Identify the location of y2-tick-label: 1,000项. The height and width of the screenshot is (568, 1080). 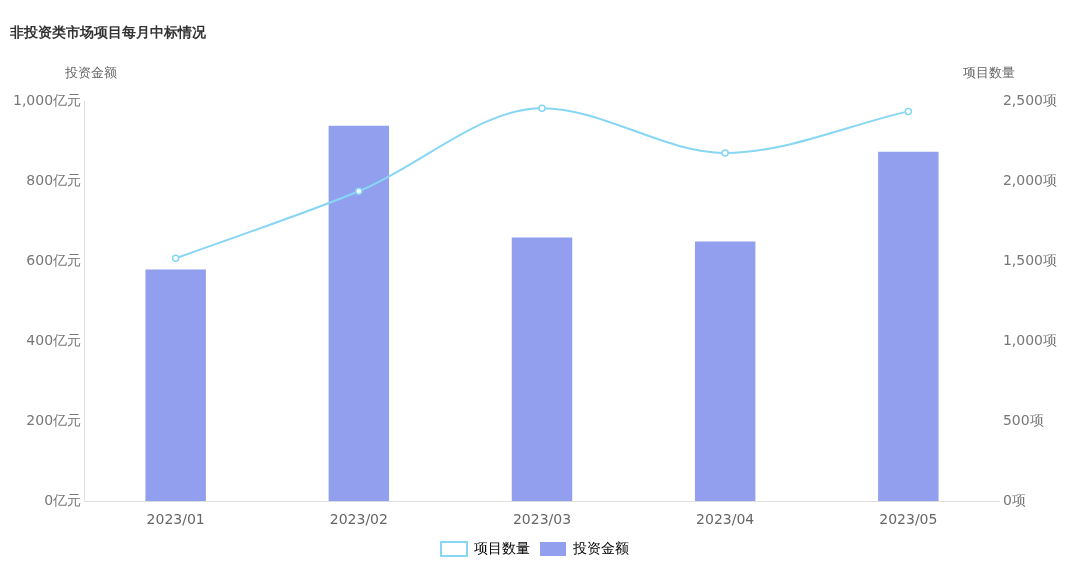
(1030, 340).